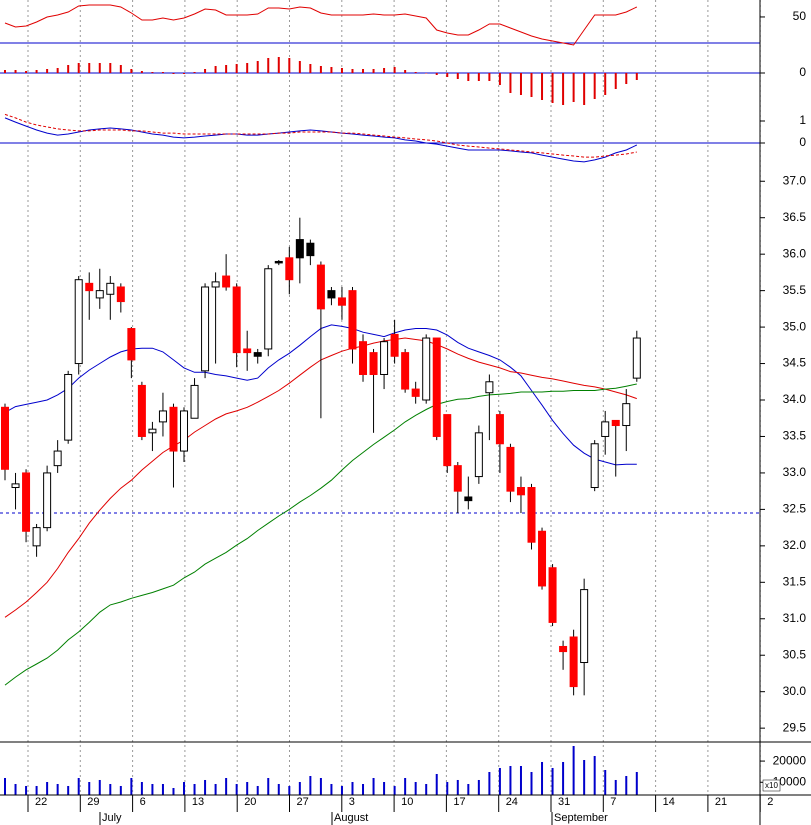  I want to click on y-tick-label: 31.5, so click(795, 581).